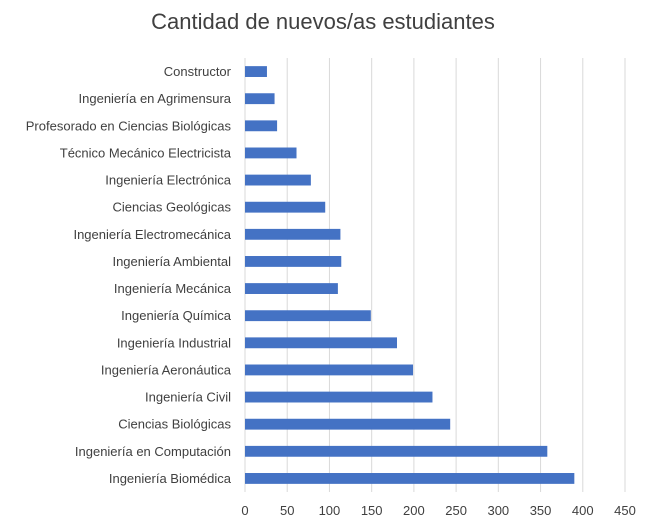  I want to click on x-tick-label: 50, so click(287, 510).